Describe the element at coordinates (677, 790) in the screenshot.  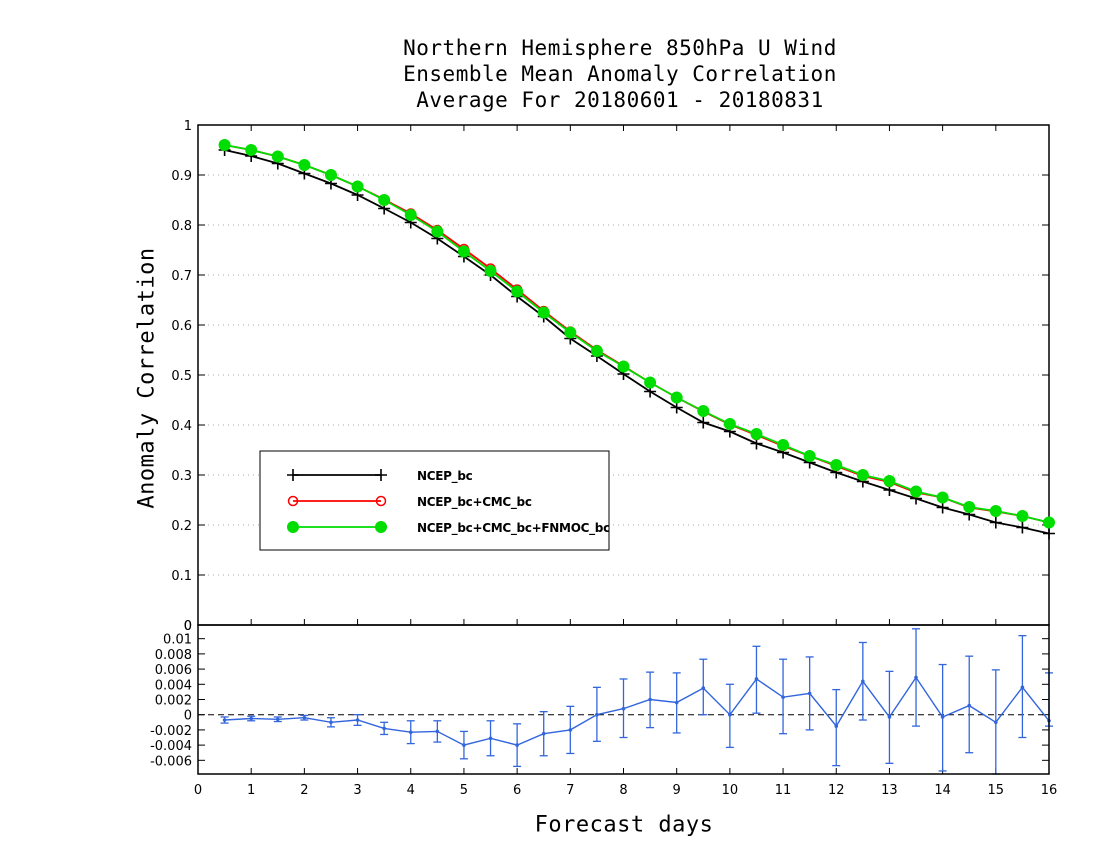
I see `x-tick-label: 9` at that location.